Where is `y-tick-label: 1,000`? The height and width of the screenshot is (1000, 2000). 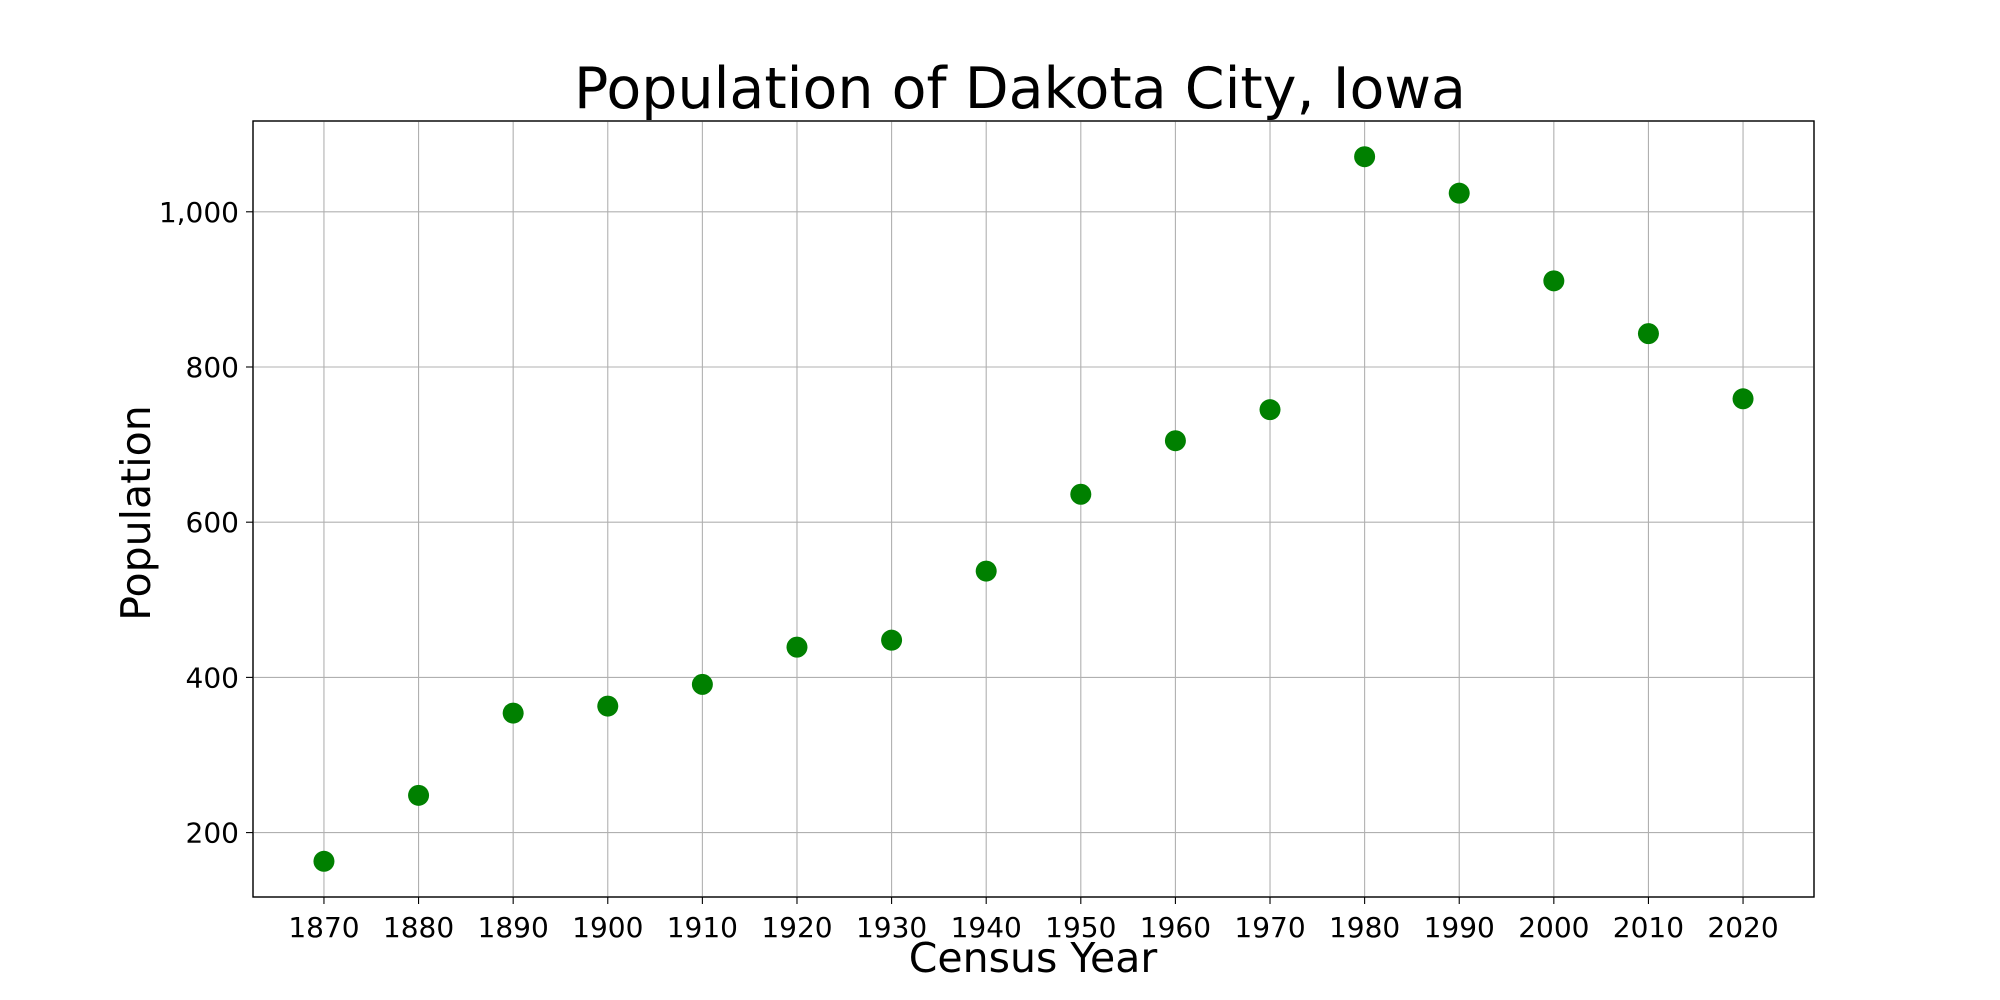 y-tick-label: 1,000 is located at coordinates (199, 212).